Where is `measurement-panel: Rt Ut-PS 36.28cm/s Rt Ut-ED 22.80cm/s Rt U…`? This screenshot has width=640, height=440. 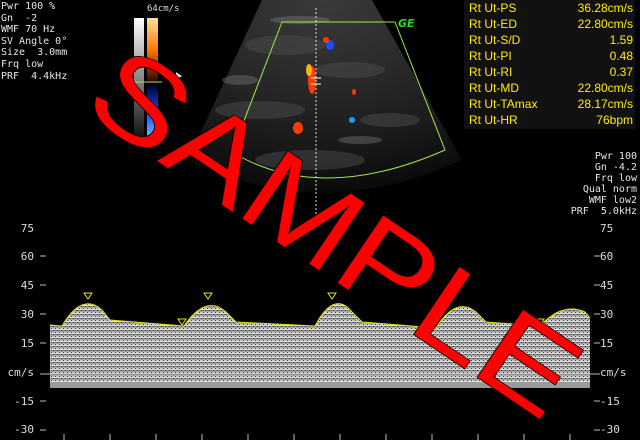 measurement-panel: Rt Ut-PS 36.28cm/s Rt Ut-ED 22.80cm/s Rt U… is located at coordinates (549, 64).